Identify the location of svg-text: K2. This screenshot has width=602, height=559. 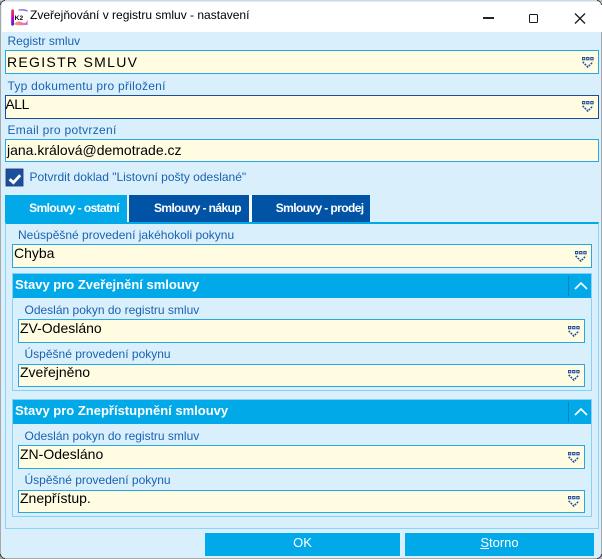
(19, 18).